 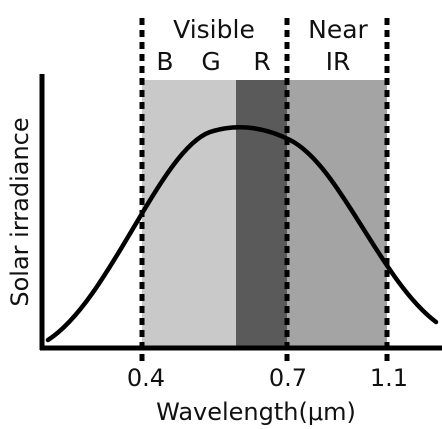 I want to click on near-label: Near, so click(x=338, y=29).